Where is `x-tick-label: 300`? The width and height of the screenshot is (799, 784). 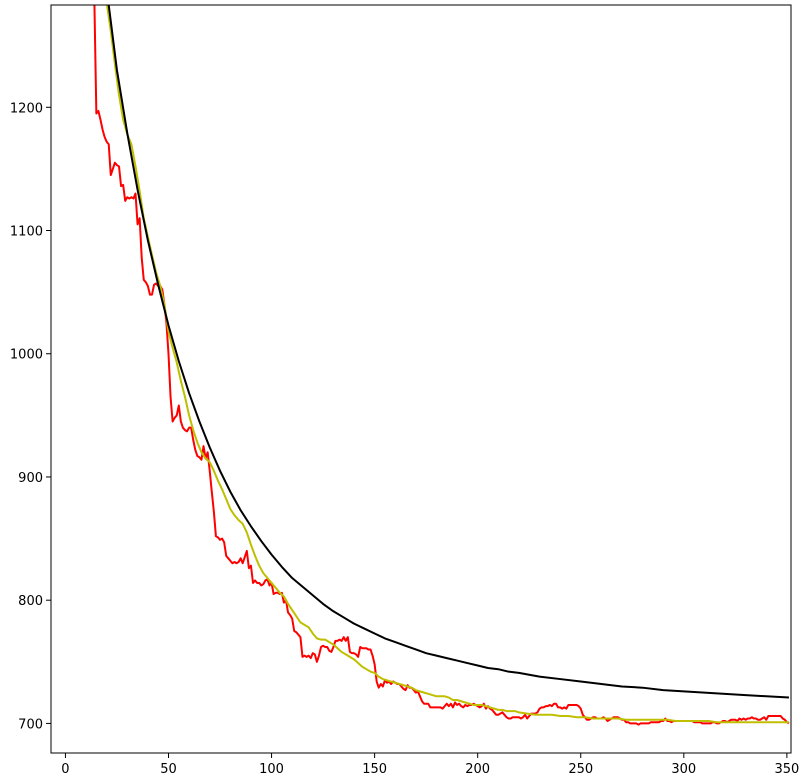 x-tick-label: 300 is located at coordinates (683, 769).